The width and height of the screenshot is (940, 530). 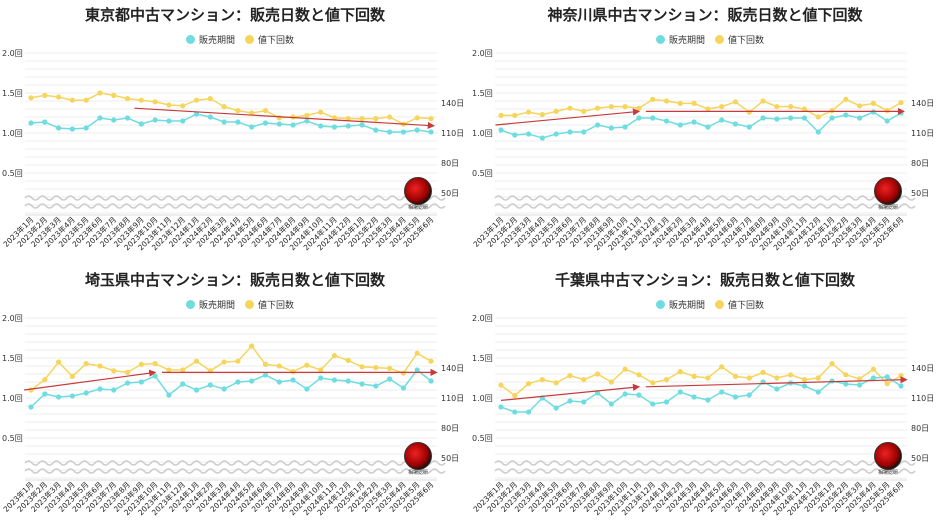 I want to click on trend-arrow, so click(x=776, y=382).